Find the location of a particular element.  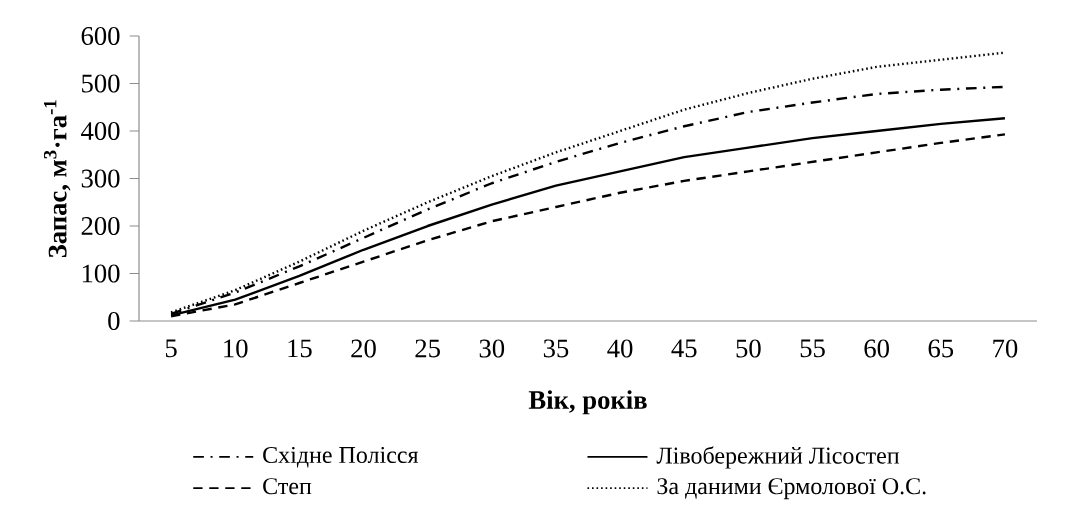

y-tick-label: 200 is located at coordinates (100, 226).